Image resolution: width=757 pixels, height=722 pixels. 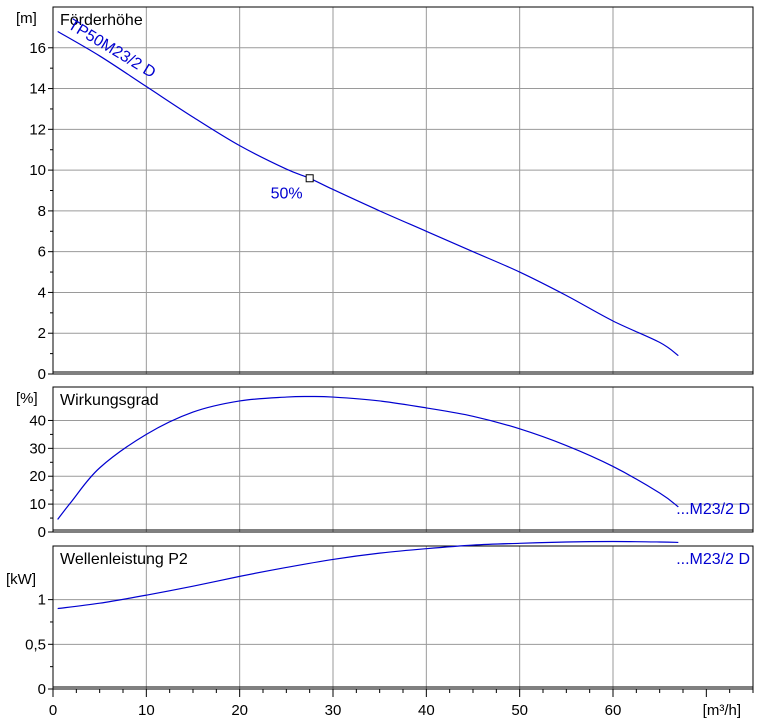 What do you see at coordinates (519, 710) in the screenshot?
I see `x-tick-label: 50` at bounding box center [519, 710].